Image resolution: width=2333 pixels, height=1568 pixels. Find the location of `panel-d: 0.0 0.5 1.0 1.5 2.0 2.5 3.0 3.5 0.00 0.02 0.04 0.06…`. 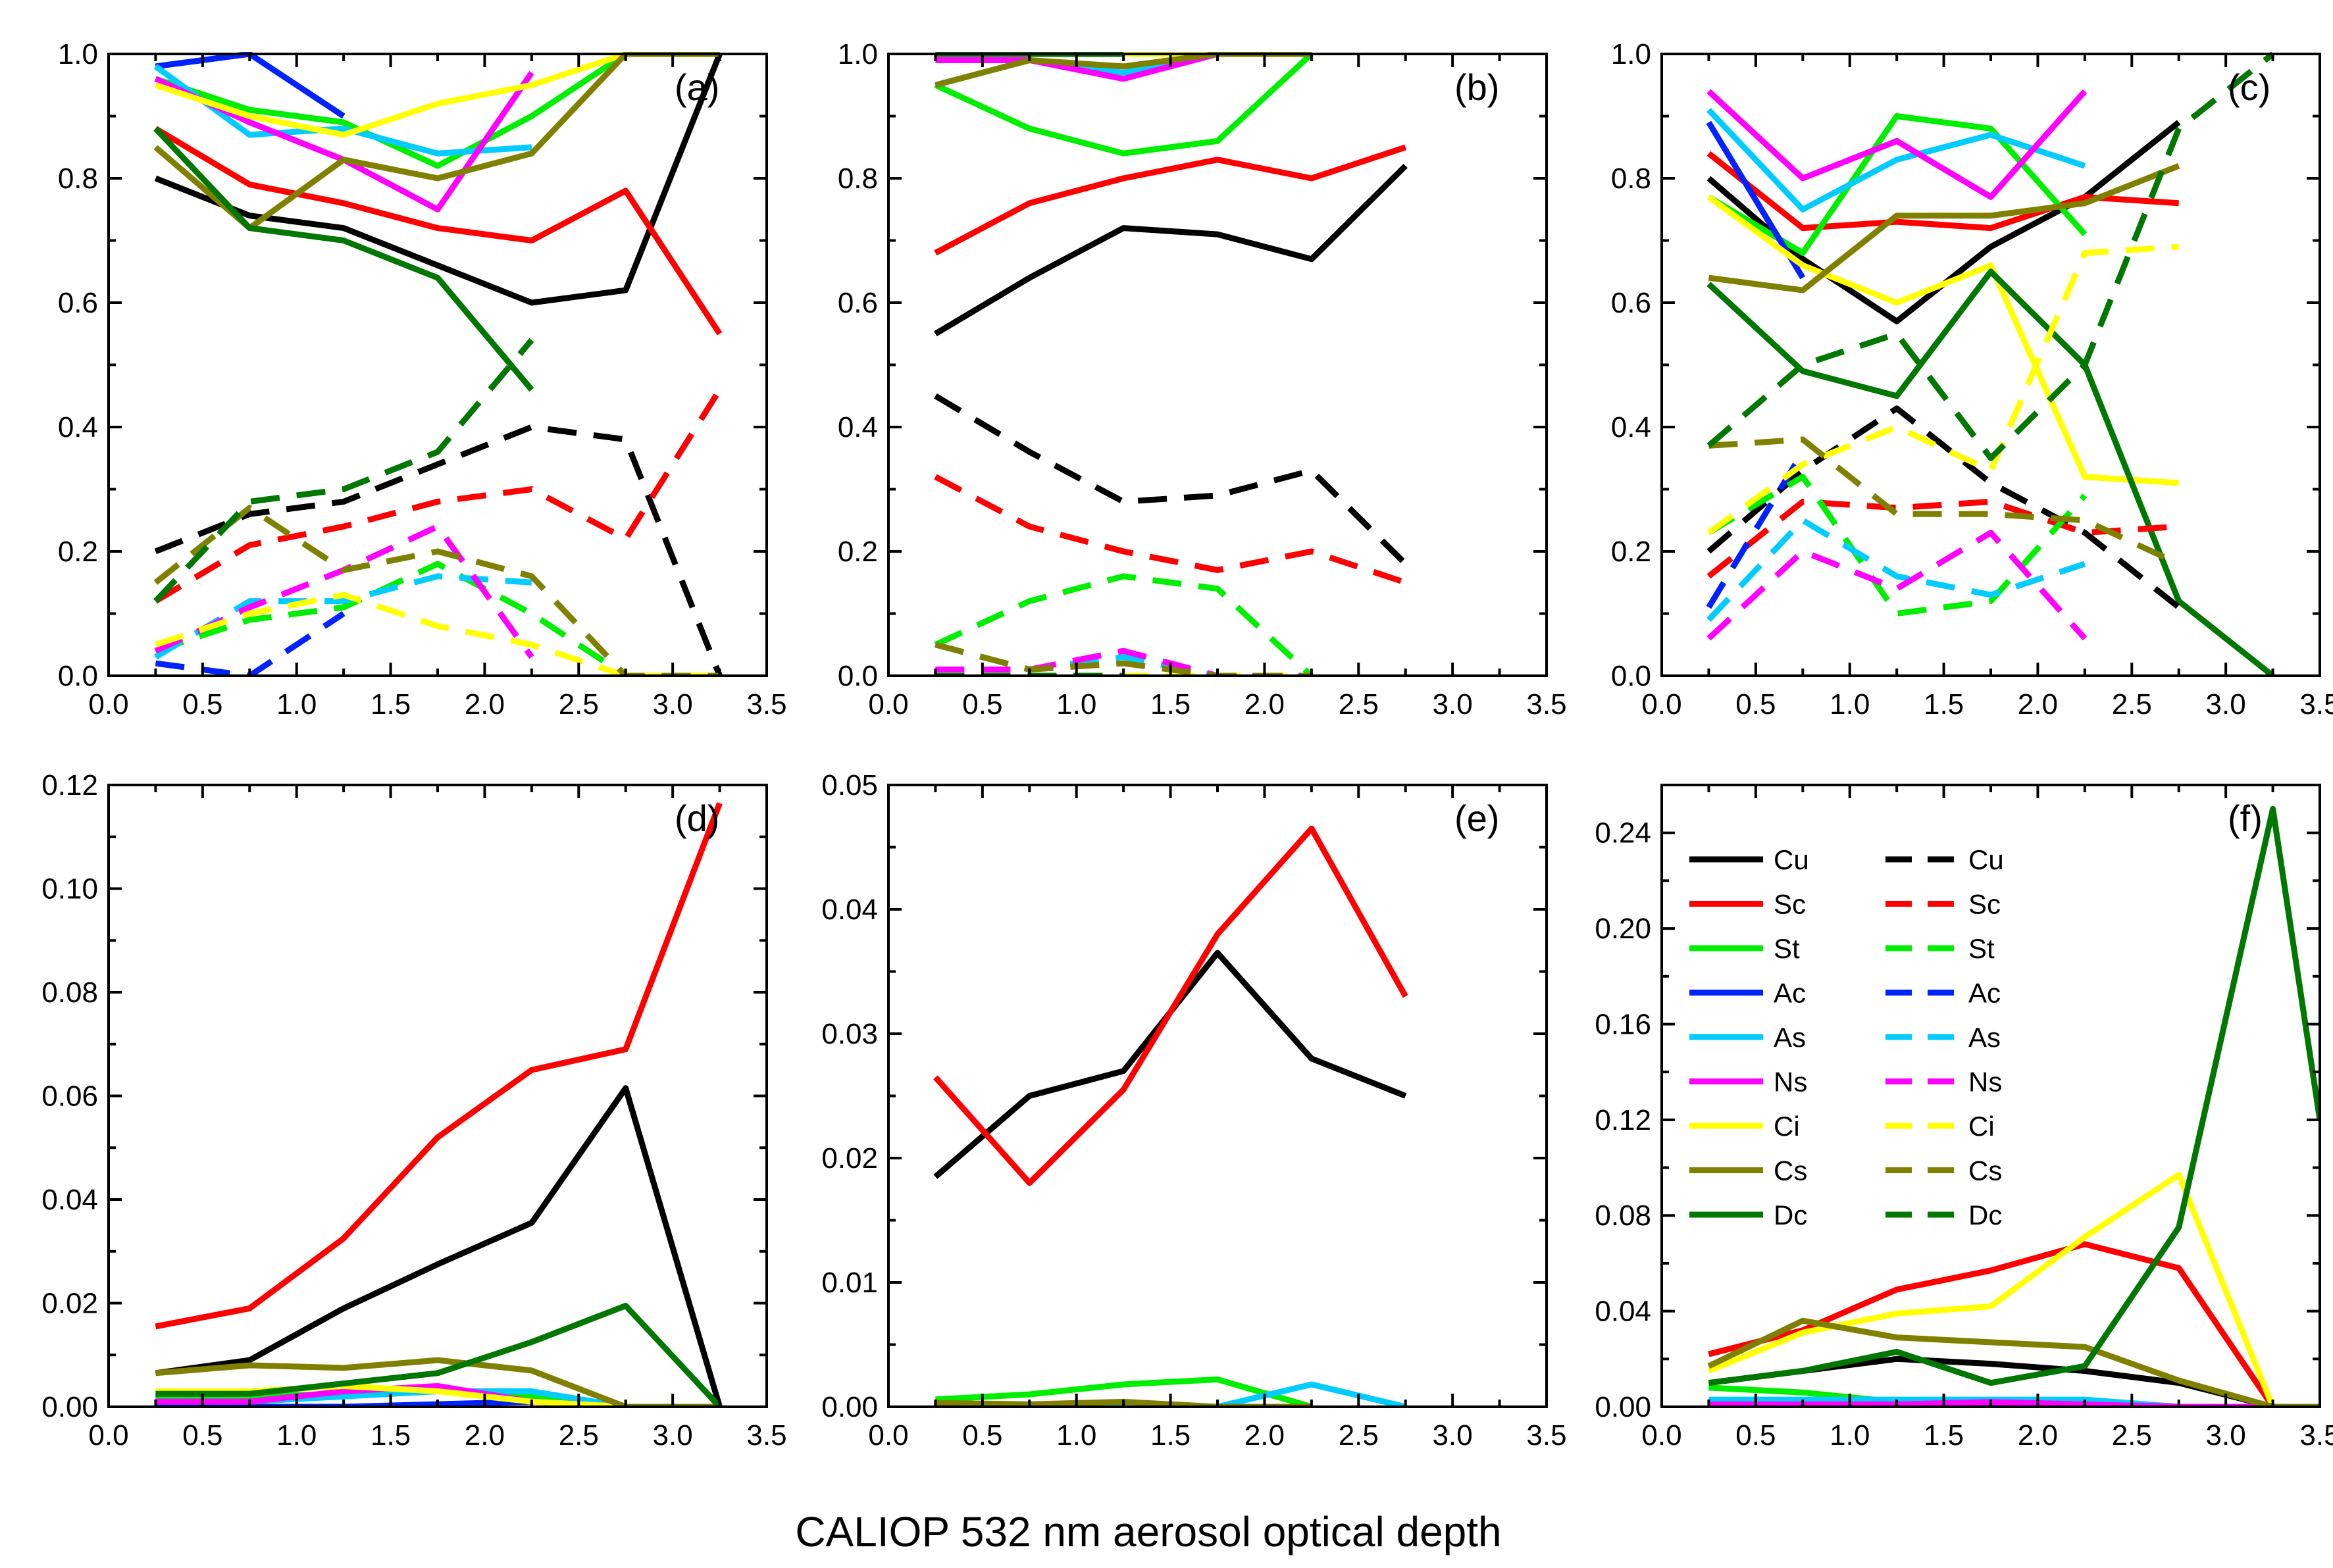

panel-d: 0.0 0.5 1.0 1.5 2.0 2.5 3.0 3.5 0.00 0.02 0.04 0.06… is located at coordinates (413, 1110).